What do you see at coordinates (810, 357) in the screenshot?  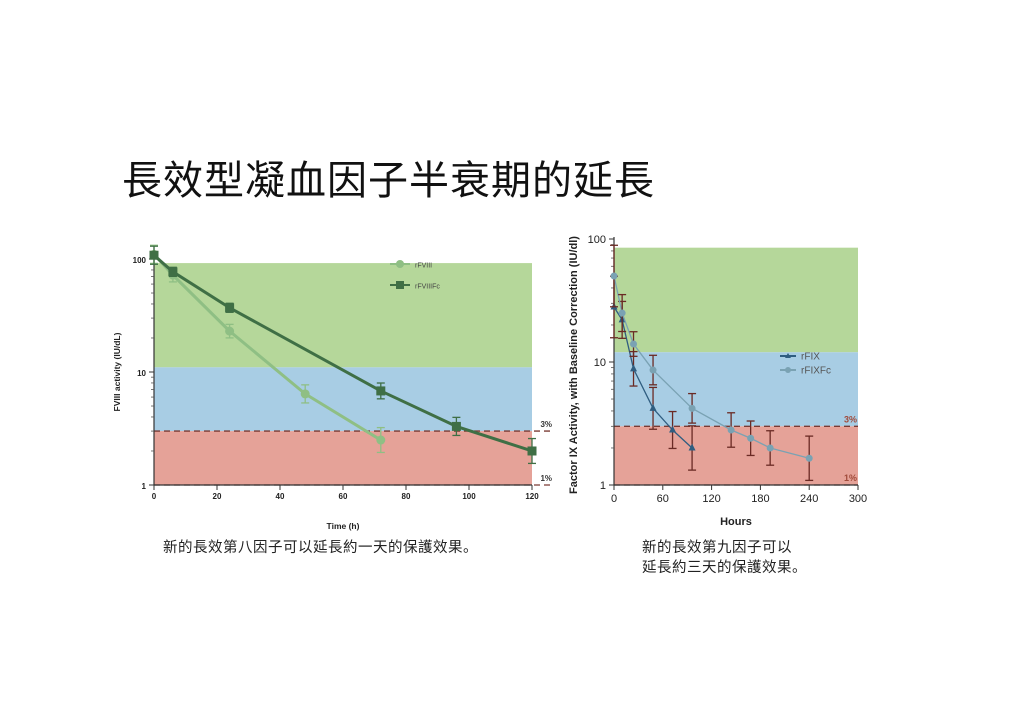 I see `legend-label-rfix: rFIX` at bounding box center [810, 357].